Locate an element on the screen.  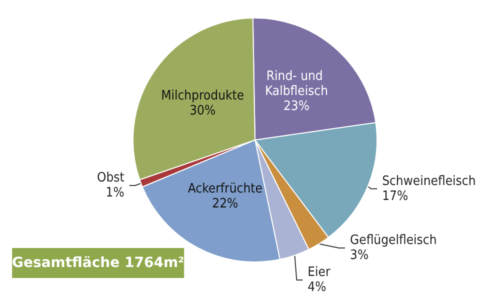
data-label: 23% is located at coordinates (296, 106).